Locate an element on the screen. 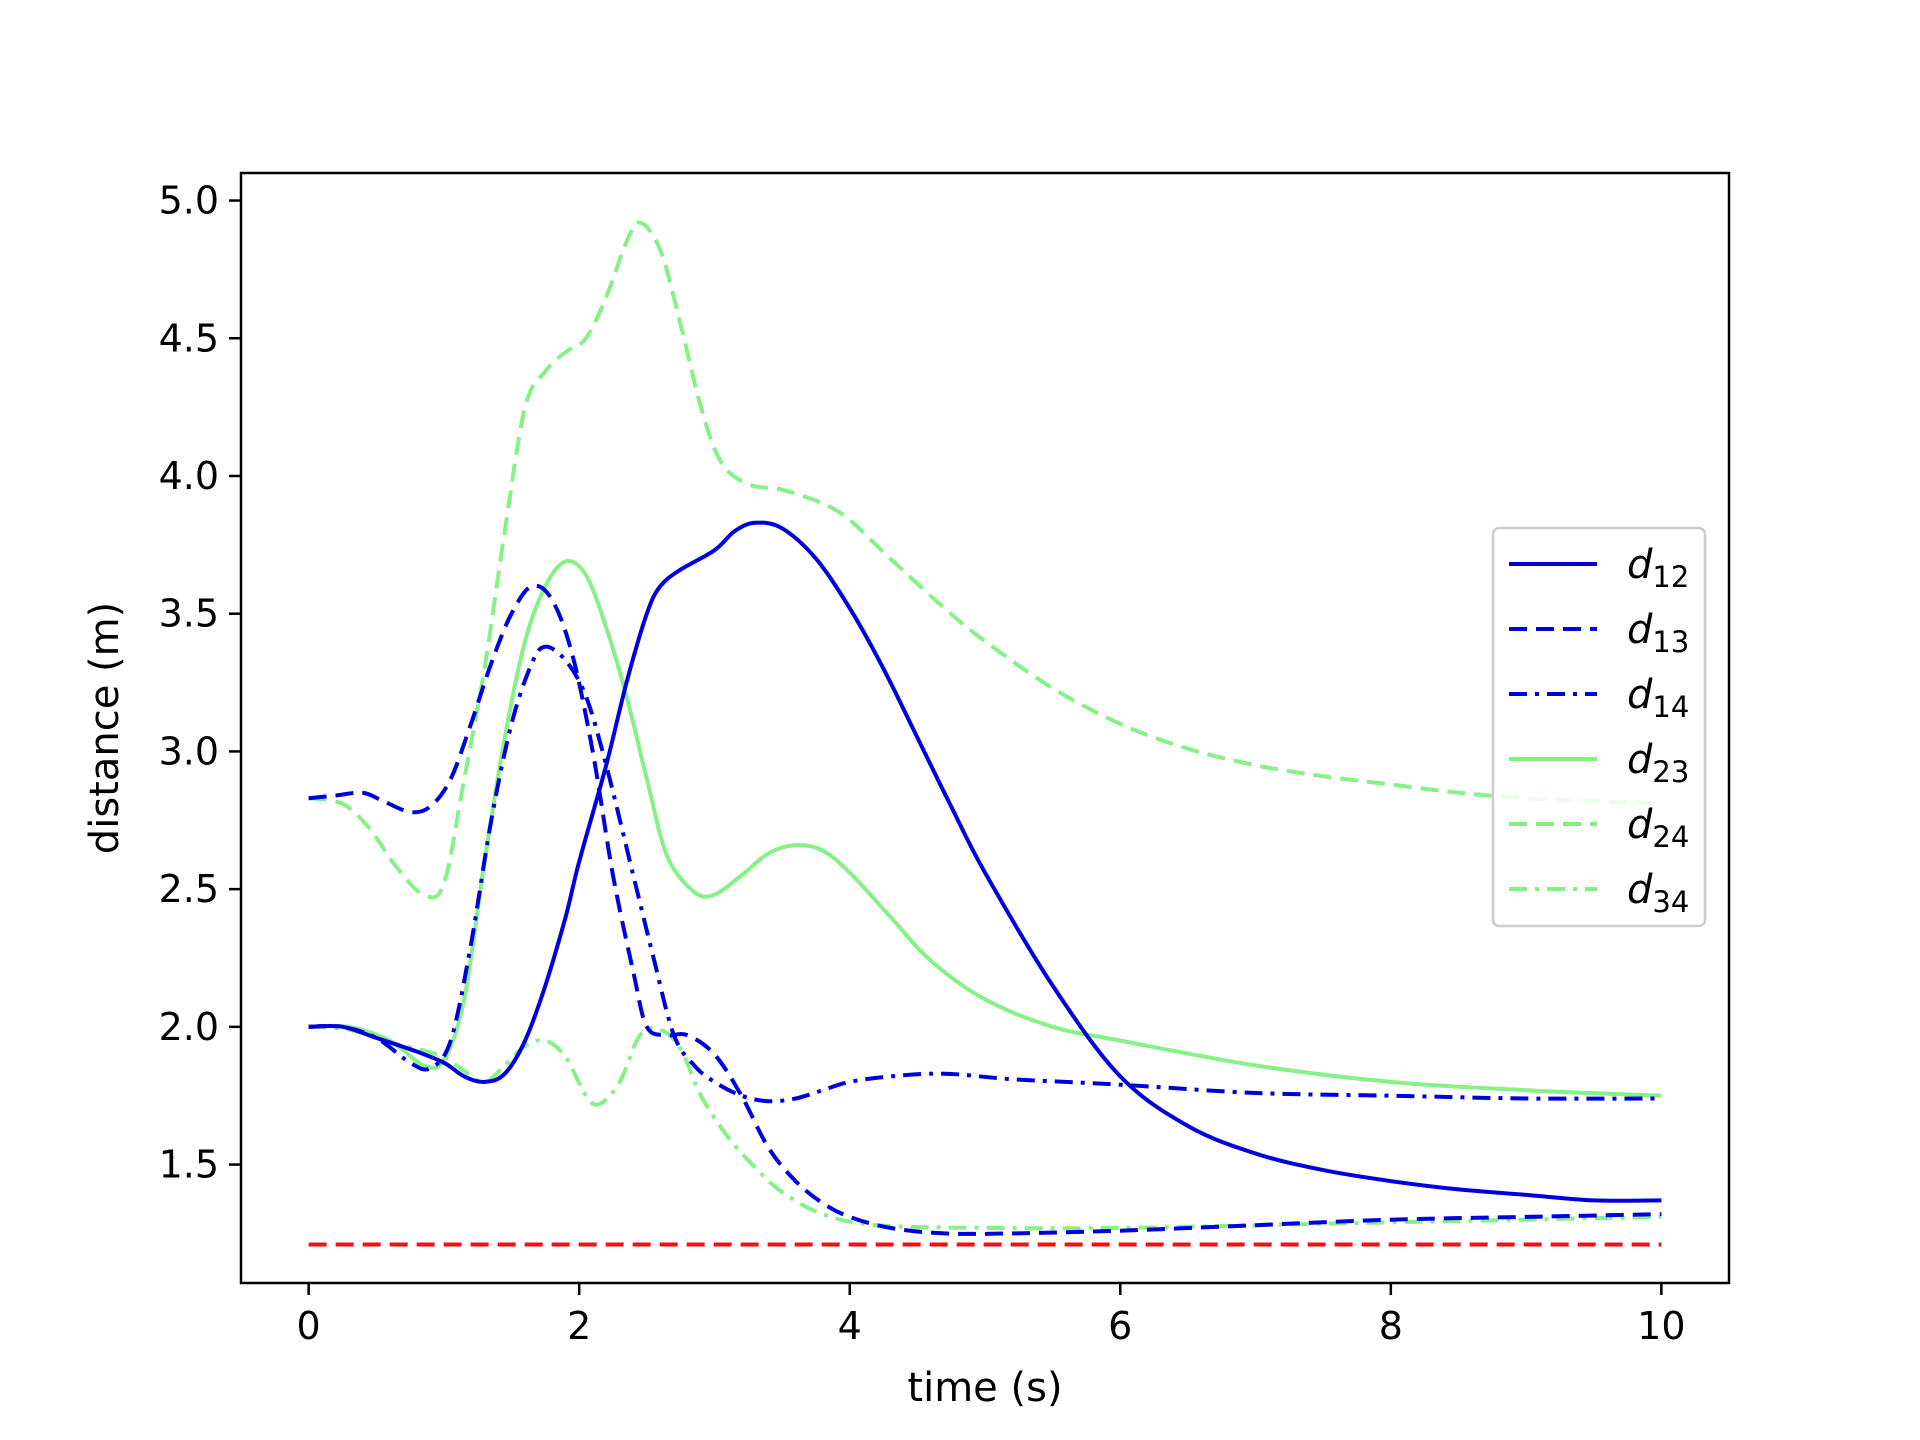 This screenshot has height=1440, width=1920. x-tick-label: 8 is located at coordinates (1391, 1326).